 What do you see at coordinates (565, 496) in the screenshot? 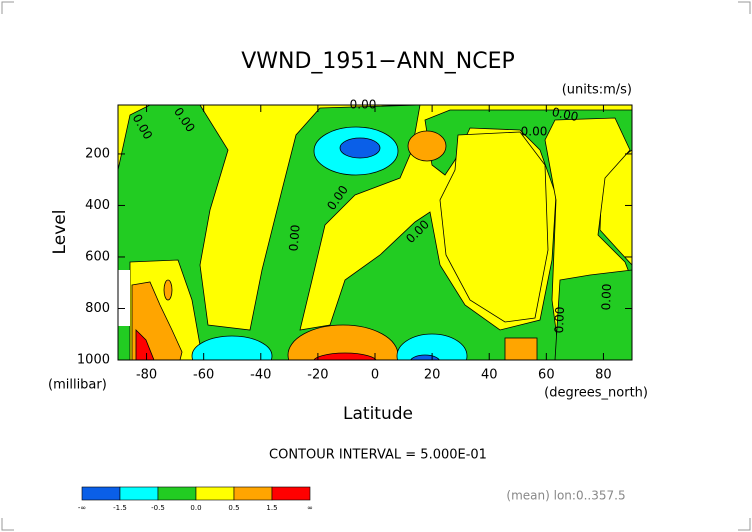
I see `footer-note: (mean) lon:0..357.5` at bounding box center [565, 496].